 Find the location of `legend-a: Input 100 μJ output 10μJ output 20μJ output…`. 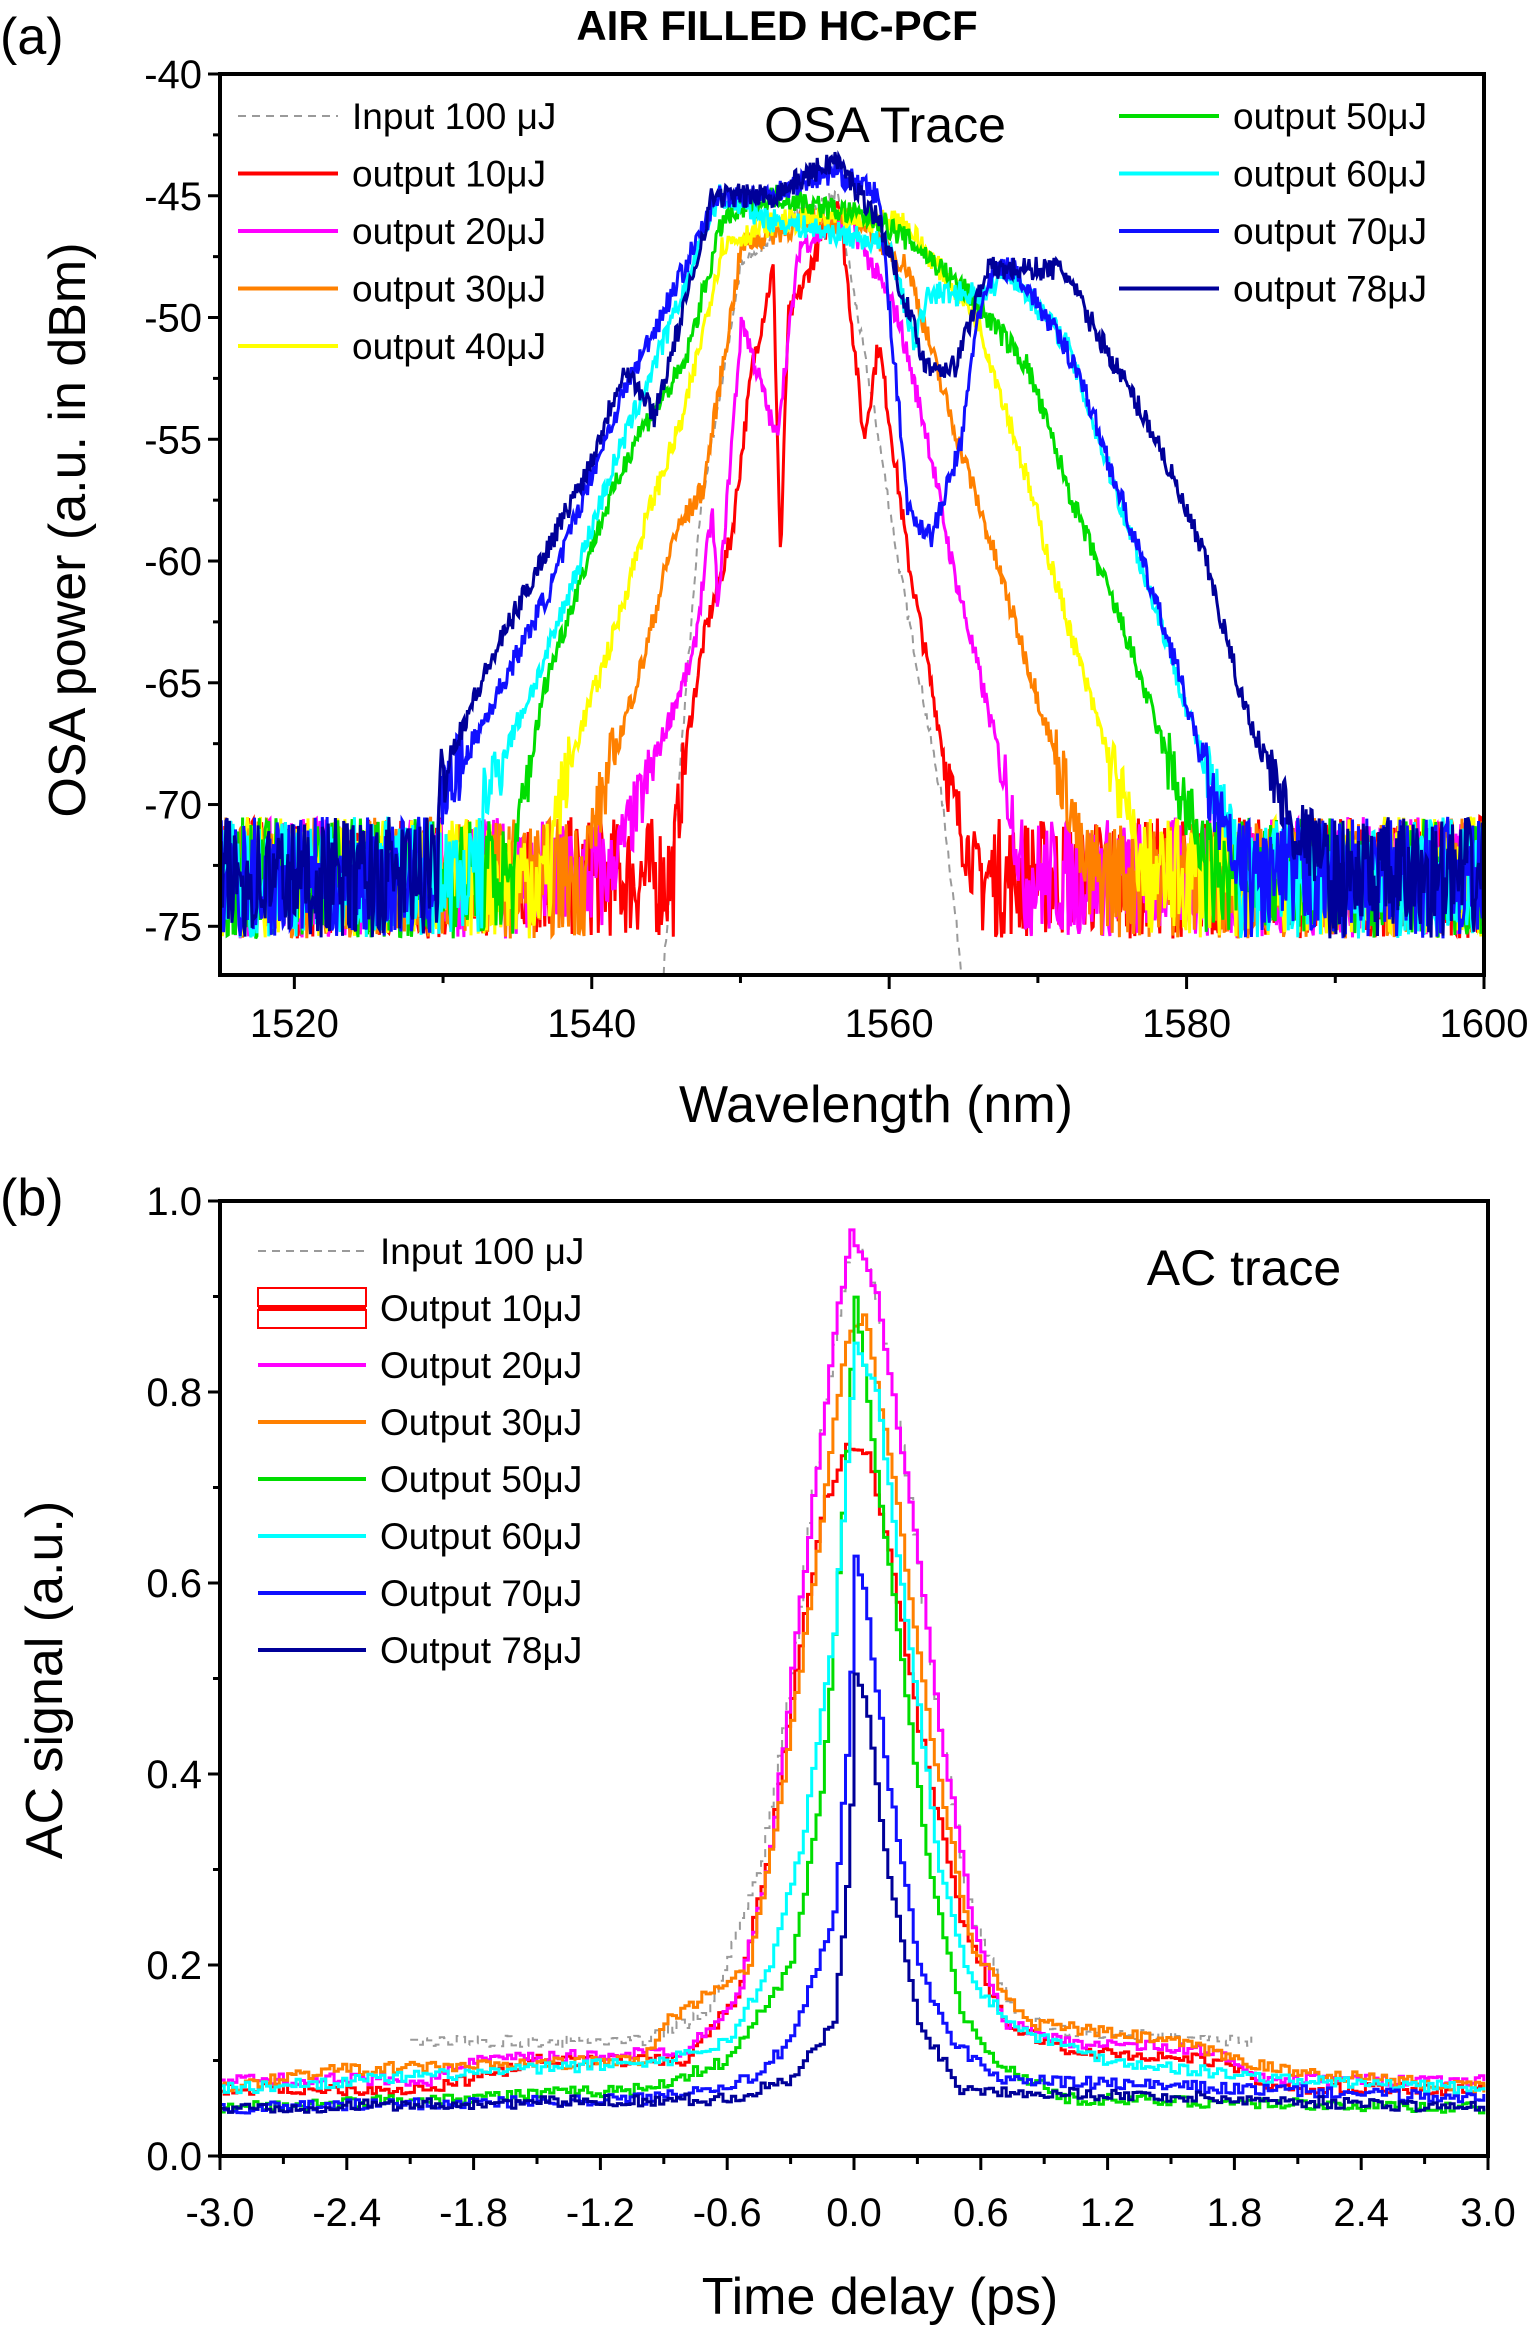

legend-a: Input 100 μJ output 10μJ output 20μJ output… is located at coordinates (832, 231).